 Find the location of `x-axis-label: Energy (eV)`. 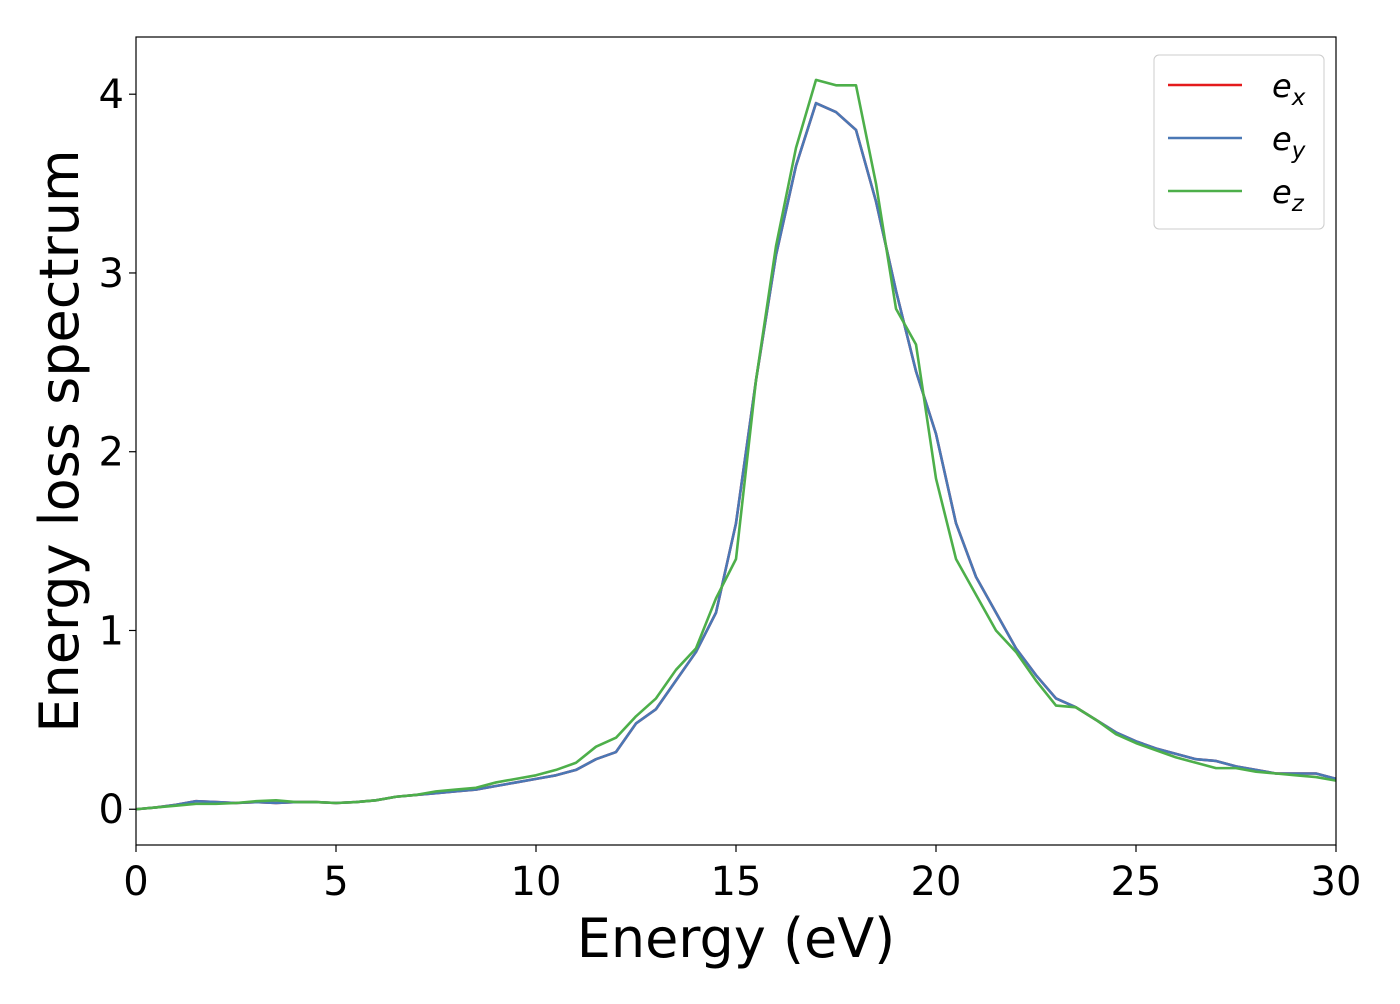

x-axis-label: Energy (eV) is located at coordinates (736, 938).